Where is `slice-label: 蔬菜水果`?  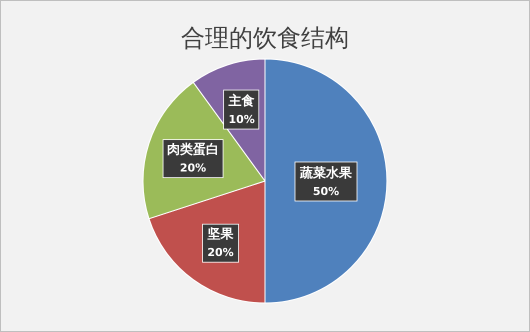
slice-label: 蔬菜水果 is located at coordinates (326, 173).